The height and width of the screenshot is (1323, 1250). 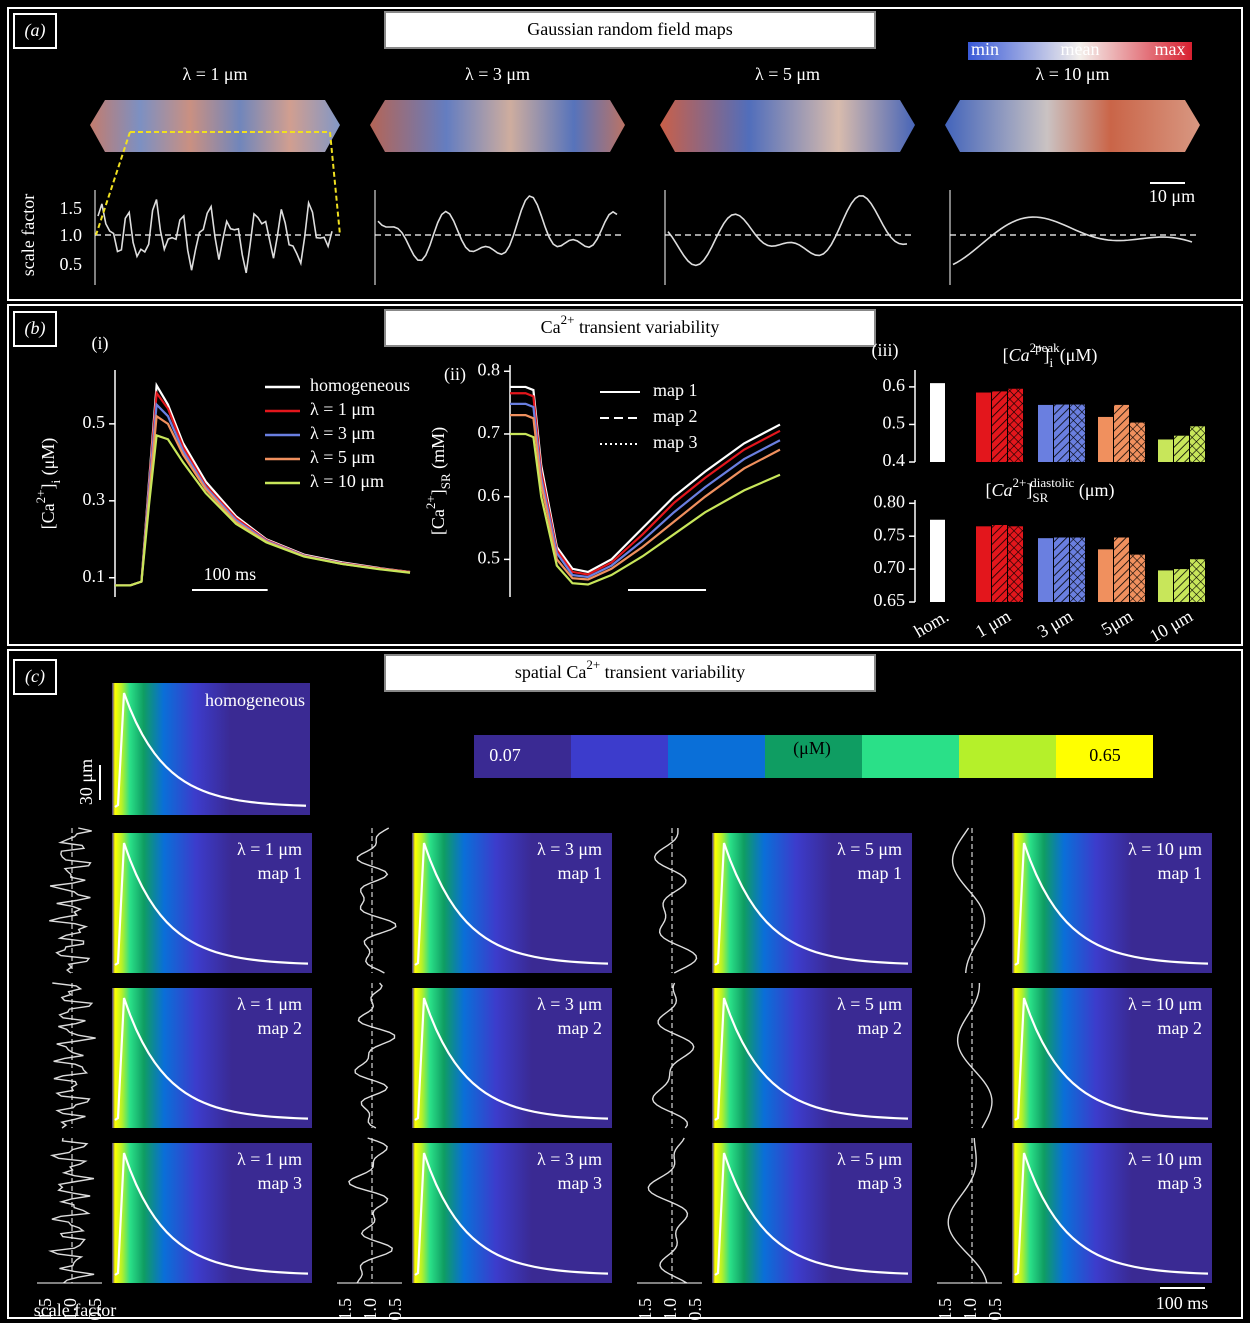 I want to click on heatmap-label: map 3, so click(x=280, y=1183).